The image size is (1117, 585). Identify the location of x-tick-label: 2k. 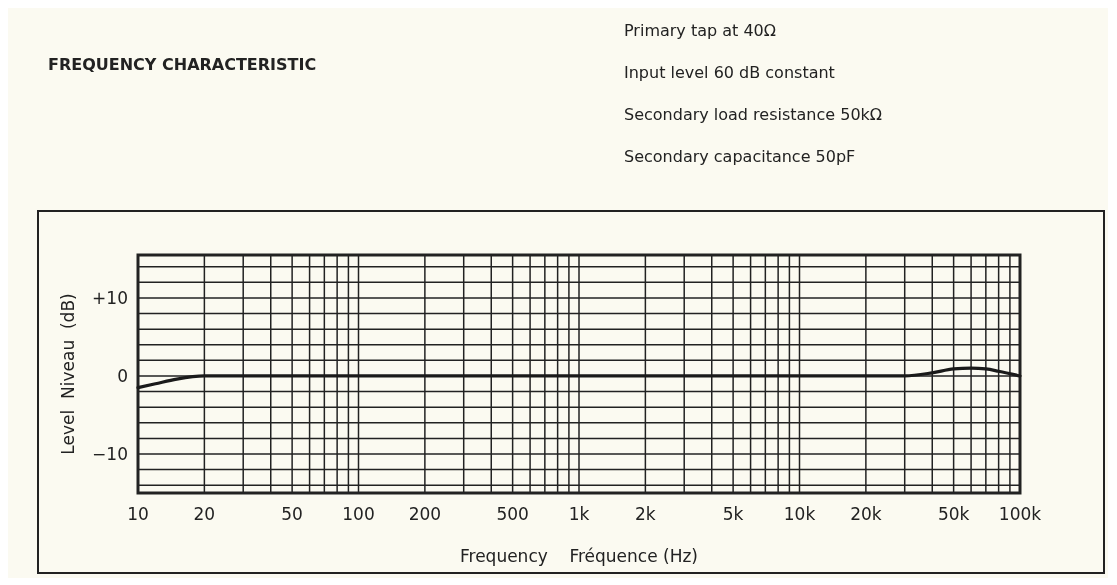
(645, 514).